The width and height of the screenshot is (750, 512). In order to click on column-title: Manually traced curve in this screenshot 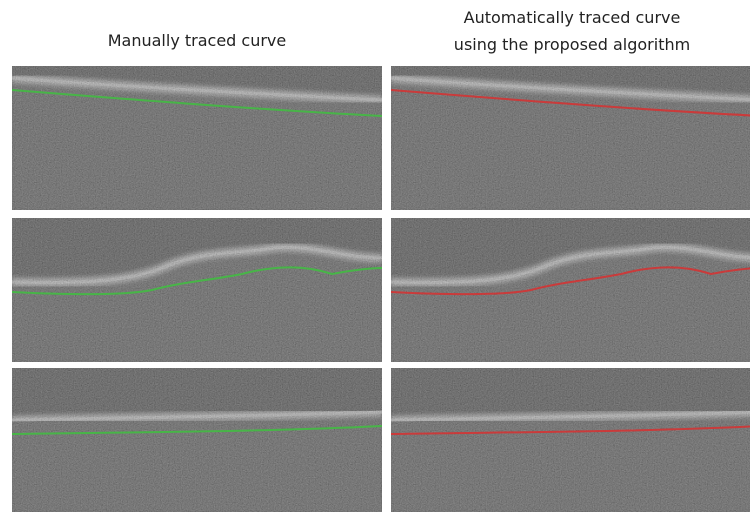, I will do `click(197, 40)`.